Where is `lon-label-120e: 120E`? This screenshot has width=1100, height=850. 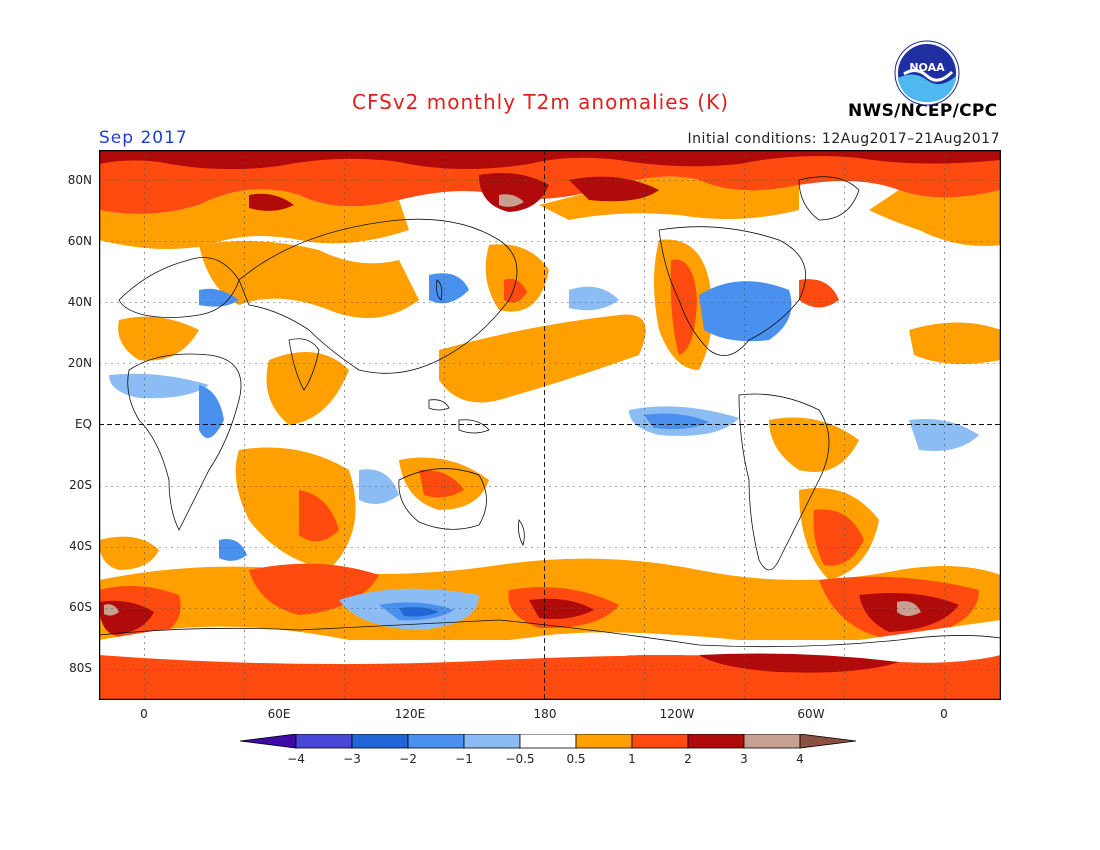 lon-label-120e: 120E is located at coordinates (410, 714).